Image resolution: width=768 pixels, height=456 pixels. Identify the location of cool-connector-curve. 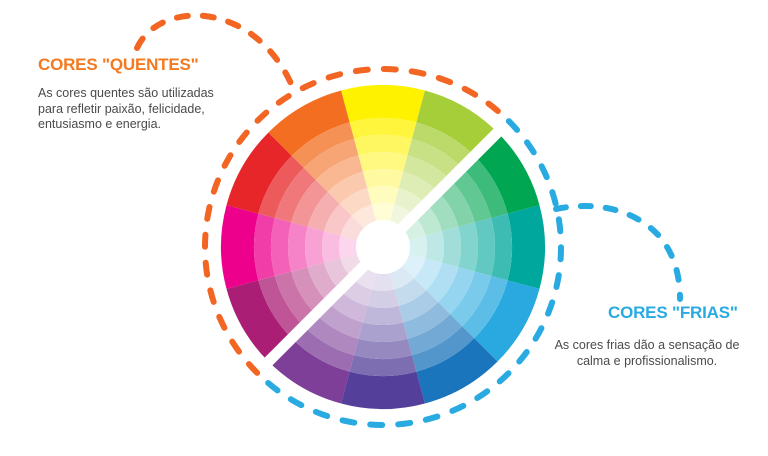
(618, 252).